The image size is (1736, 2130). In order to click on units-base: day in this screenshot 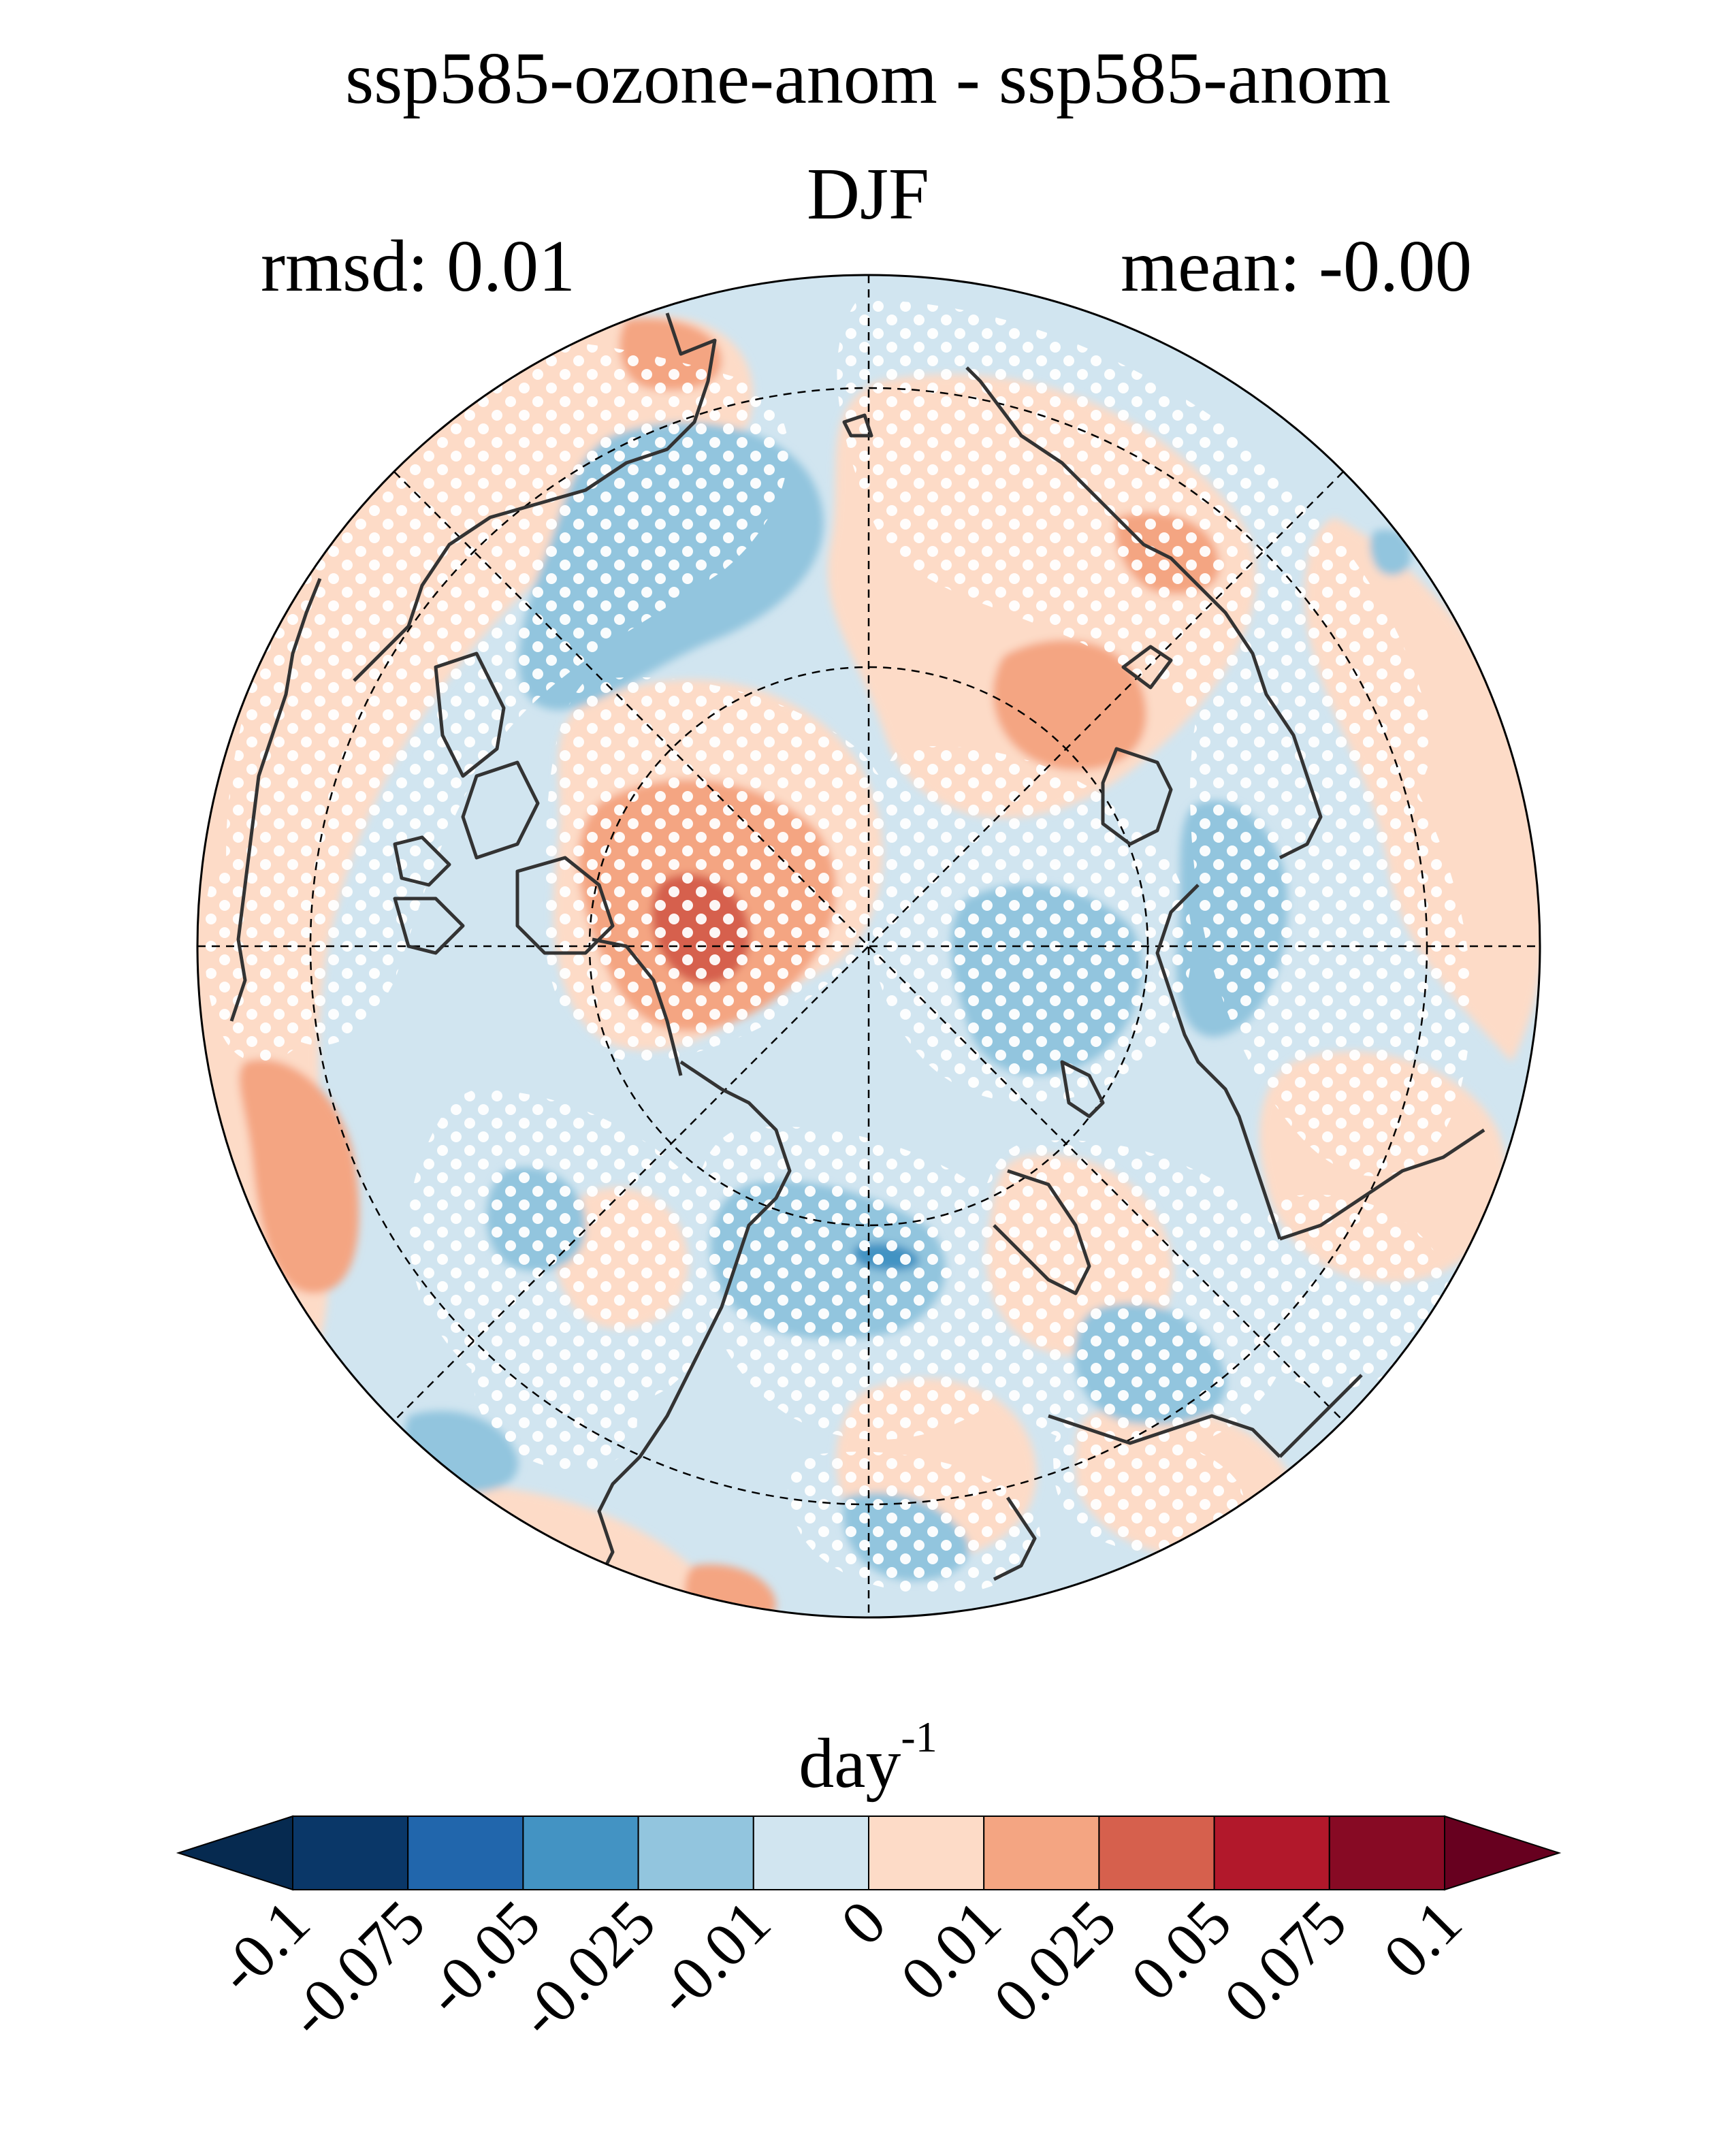, I will do `click(850, 1763)`.